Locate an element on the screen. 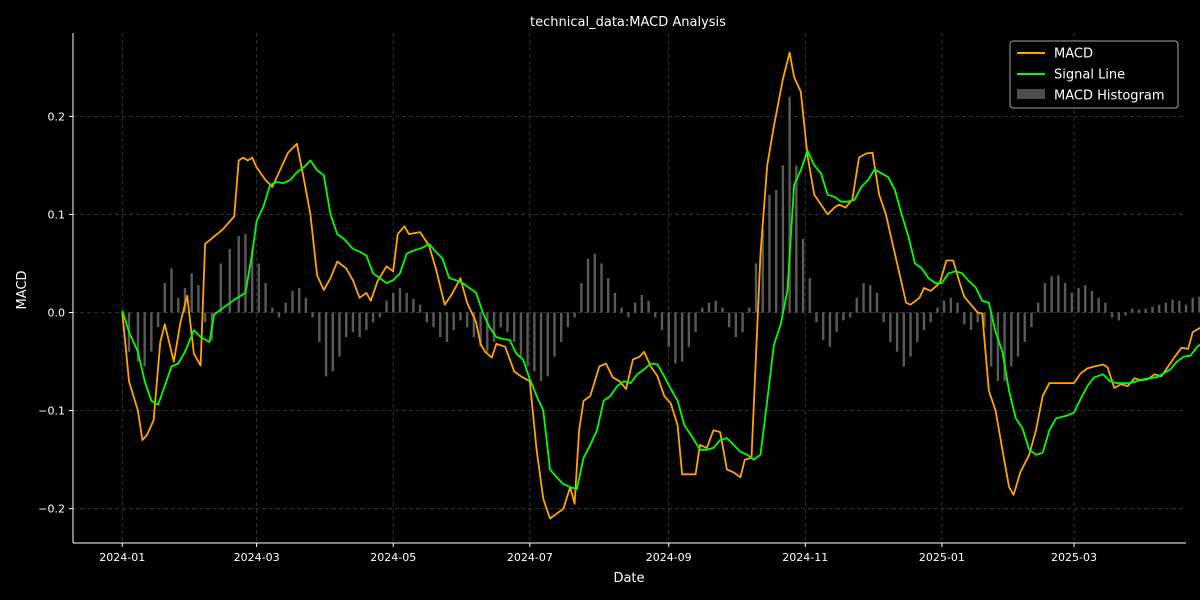  x-tick-label: 2025-03 is located at coordinates (1074, 557).